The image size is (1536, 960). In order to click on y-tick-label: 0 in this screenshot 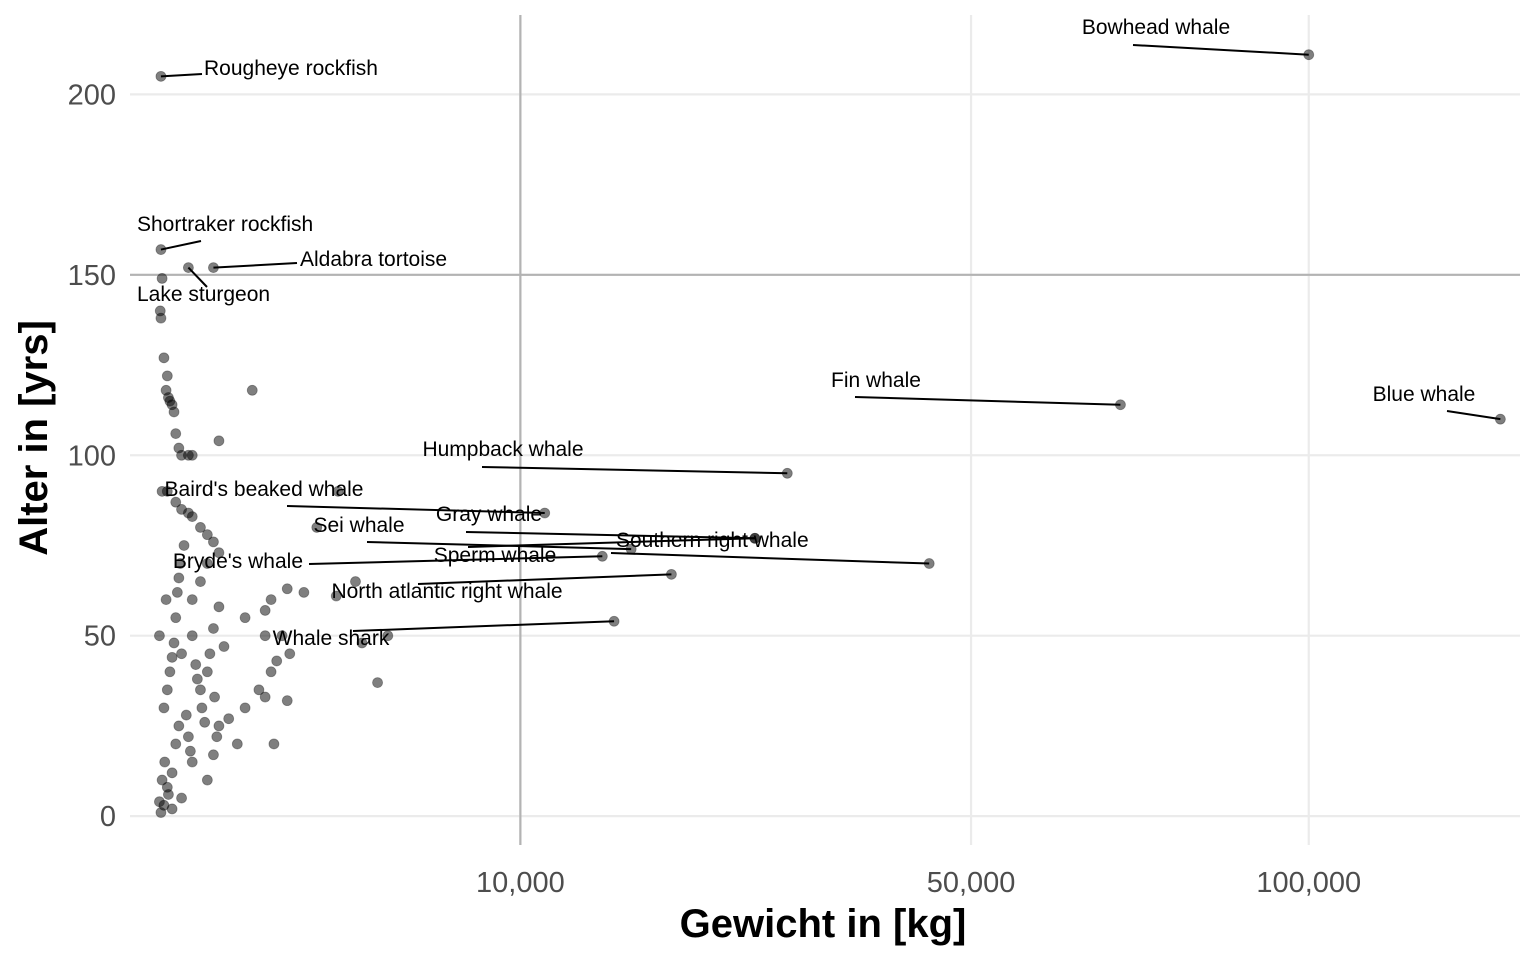, I will do `click(108, 817)`.